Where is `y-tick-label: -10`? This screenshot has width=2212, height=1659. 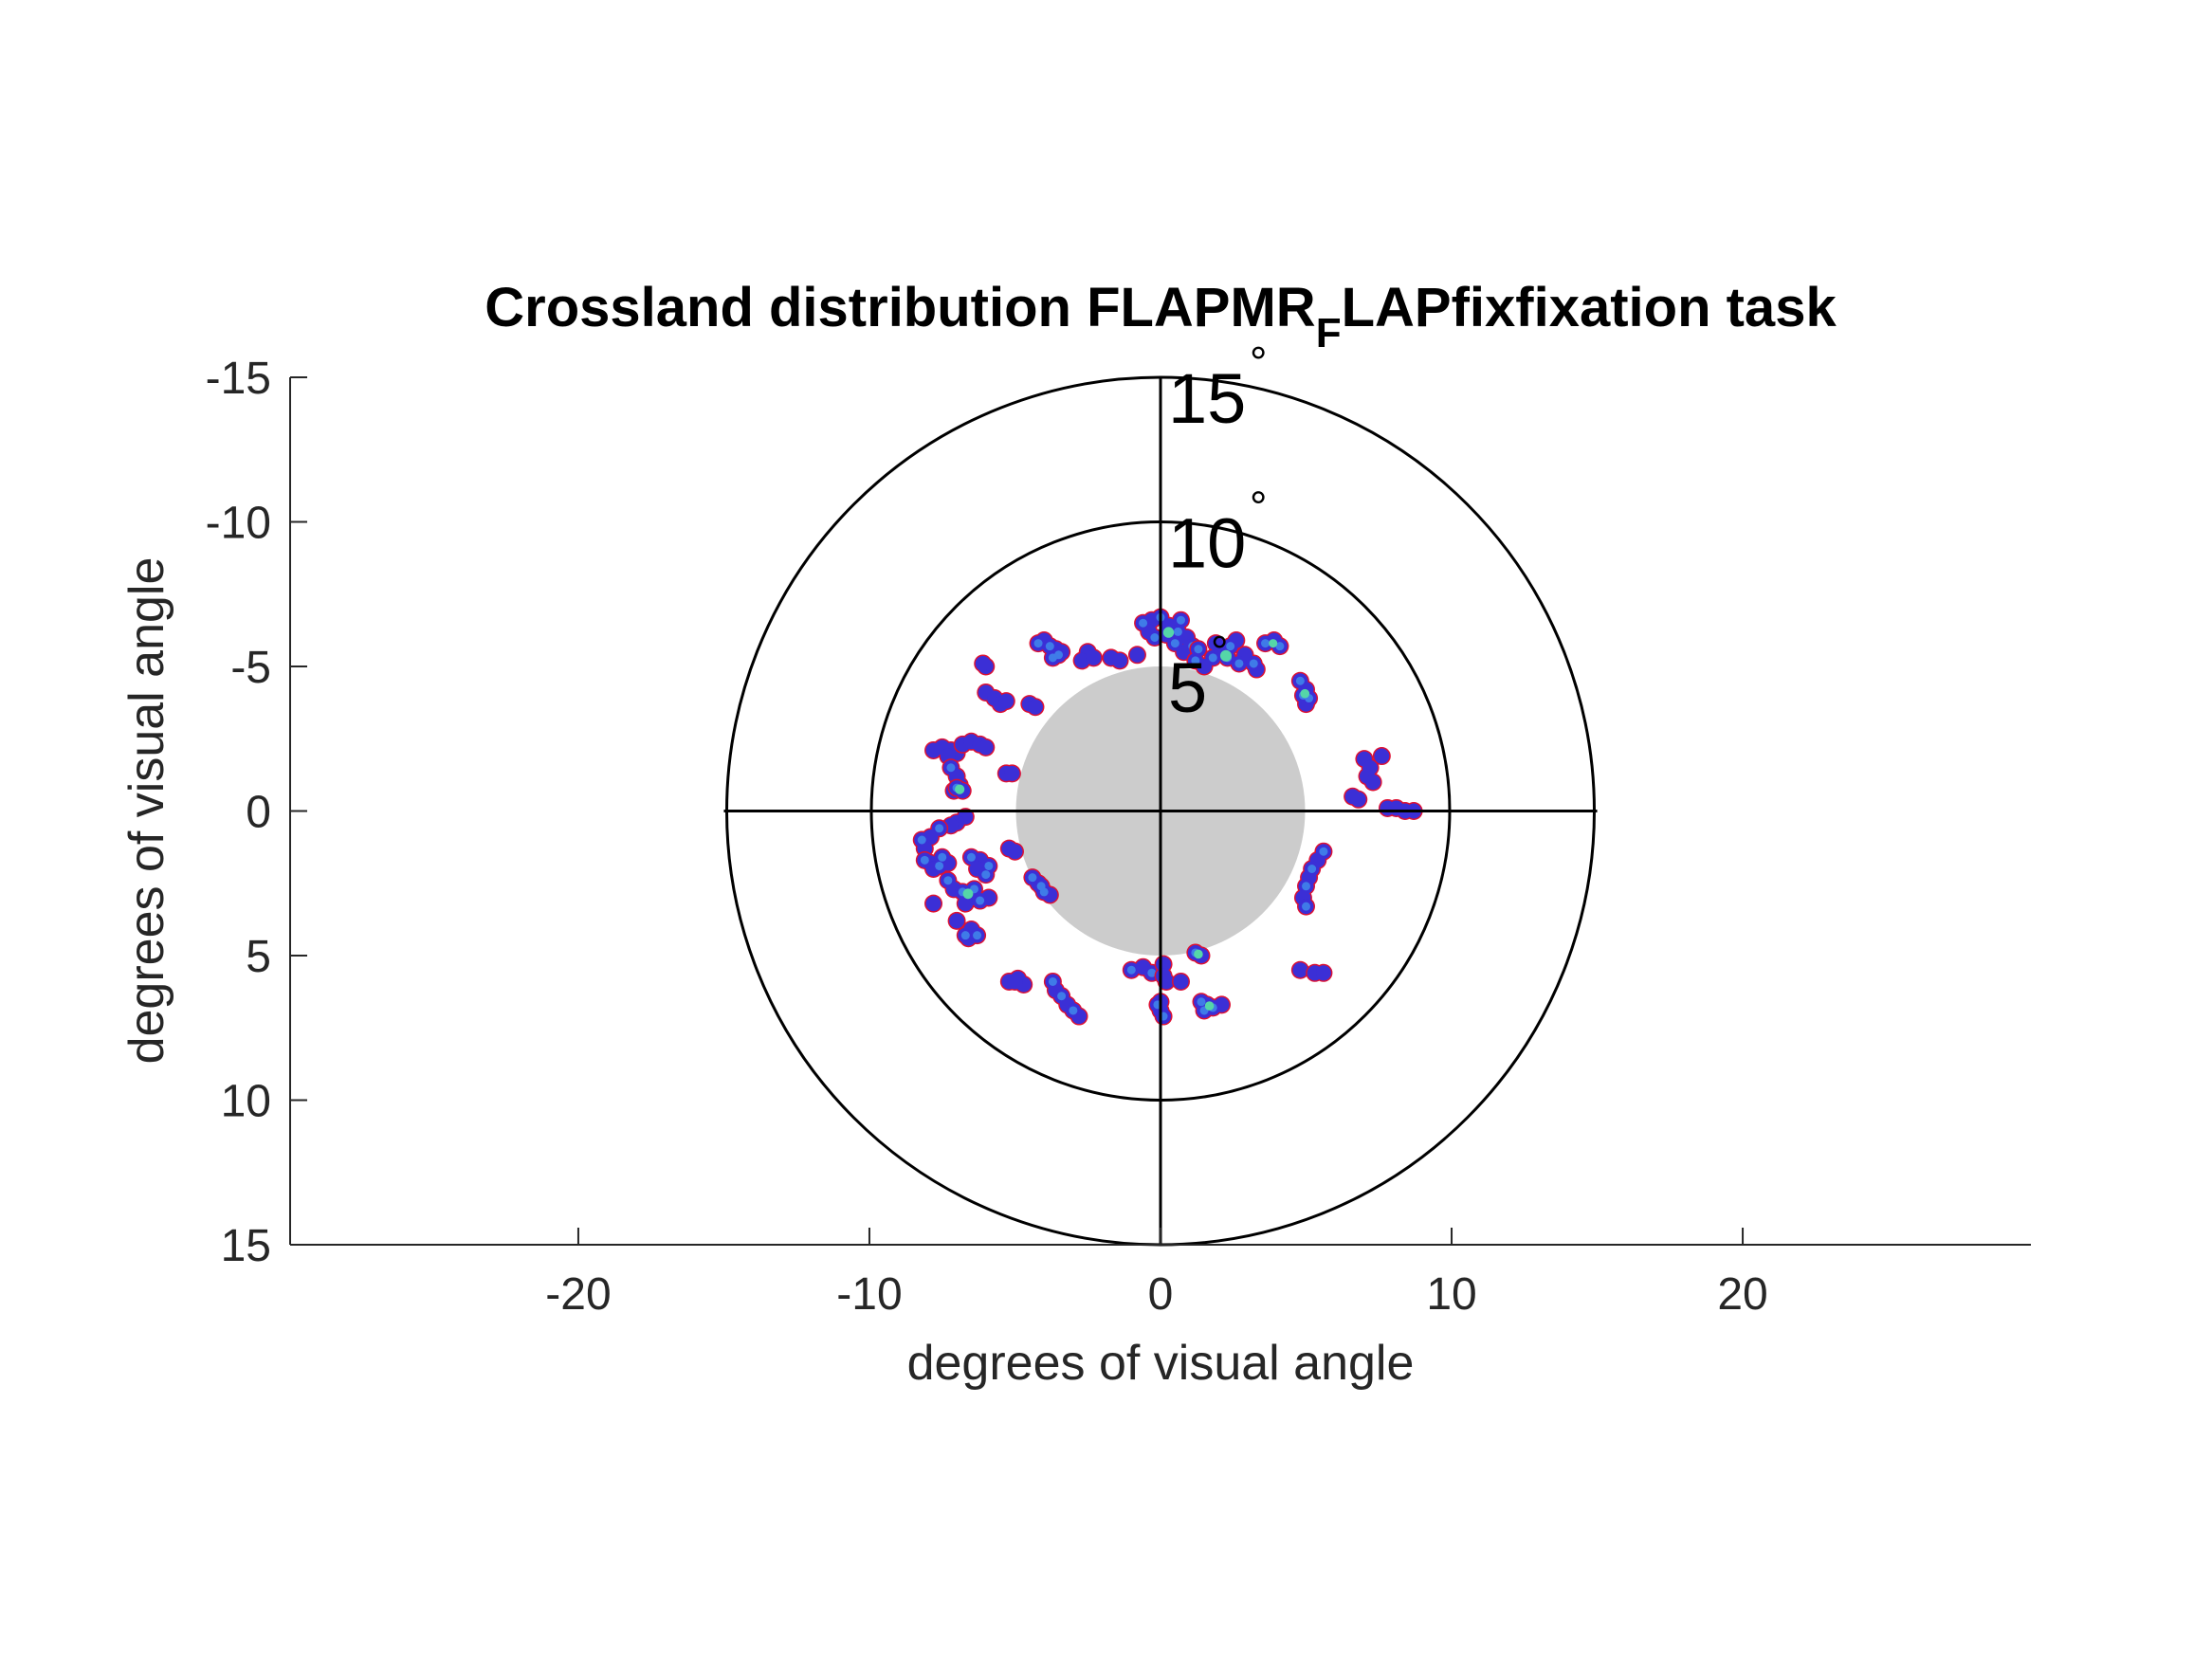 y-tick-label: -10 is located at coordinates (238, 524).